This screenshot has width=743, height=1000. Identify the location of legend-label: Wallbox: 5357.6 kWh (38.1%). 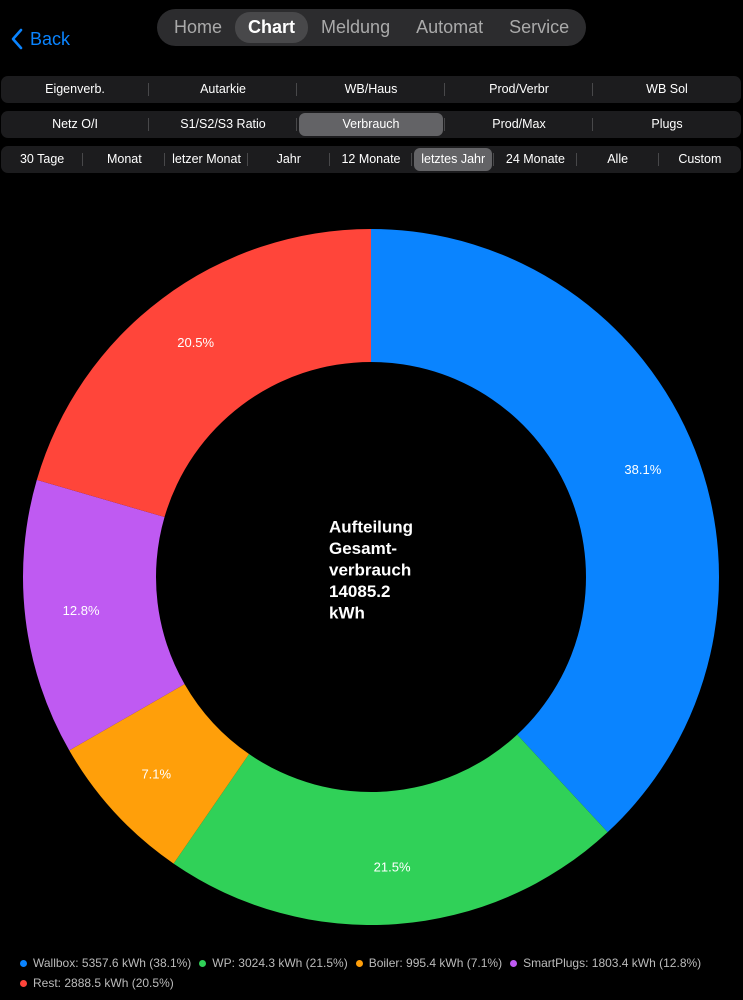
(112, 963).